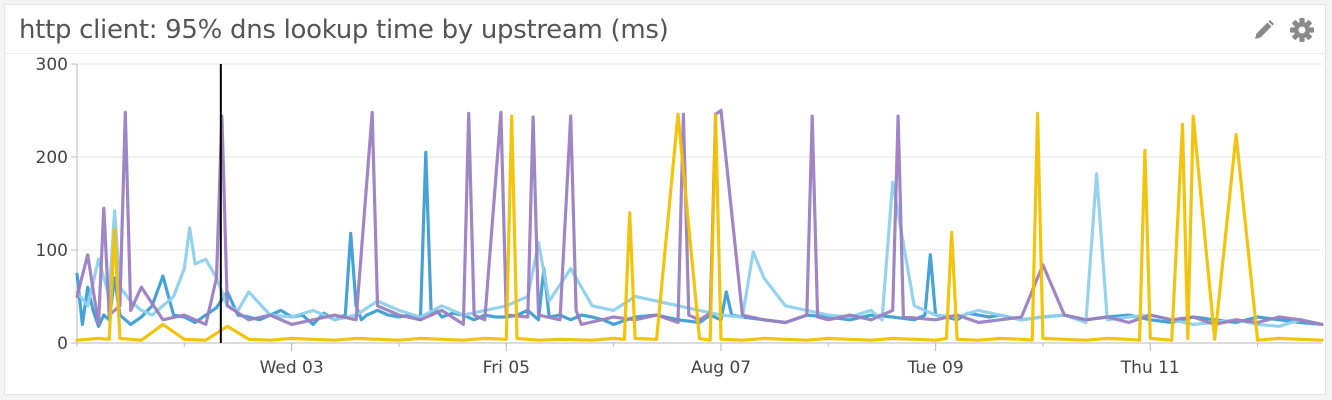 This screenshot has height=400, width=1332. What do you see at coordinates (935, 368) in the screenshot?
I see `x-tick-label: Tue 09` at bounding box center [935, 368].